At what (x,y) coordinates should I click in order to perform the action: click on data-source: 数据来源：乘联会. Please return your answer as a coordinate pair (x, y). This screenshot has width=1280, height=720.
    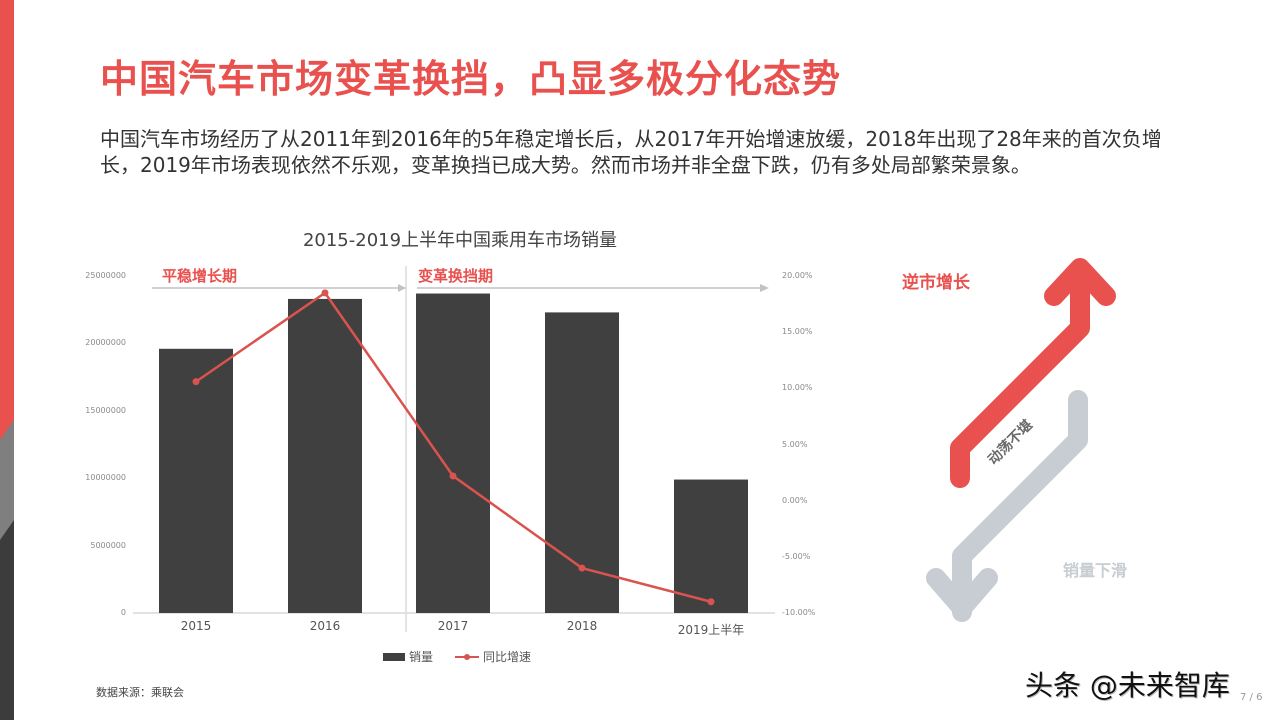
    Looking at the image, I should click on (140, 692).